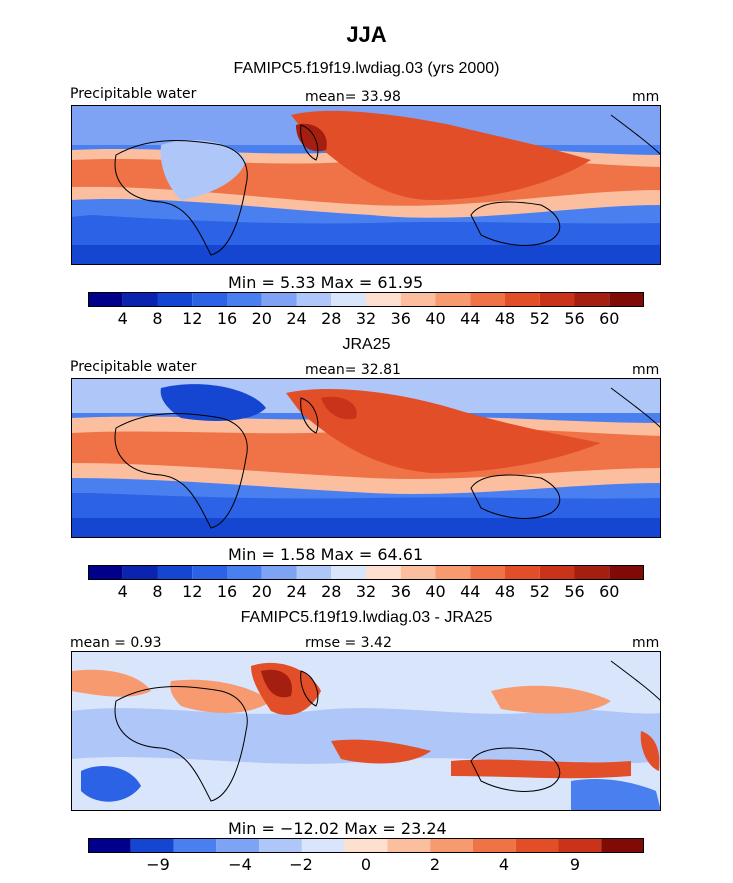  Describe the element at coordinates (116, 643) in the screenshot. I see `panel3-mean-label: mean = 0.93` at that location.